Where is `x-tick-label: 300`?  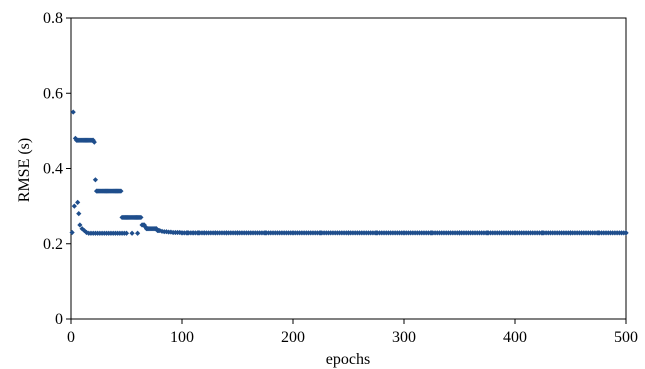
x-tick-label: 300 is located at coordinates (404, 337).